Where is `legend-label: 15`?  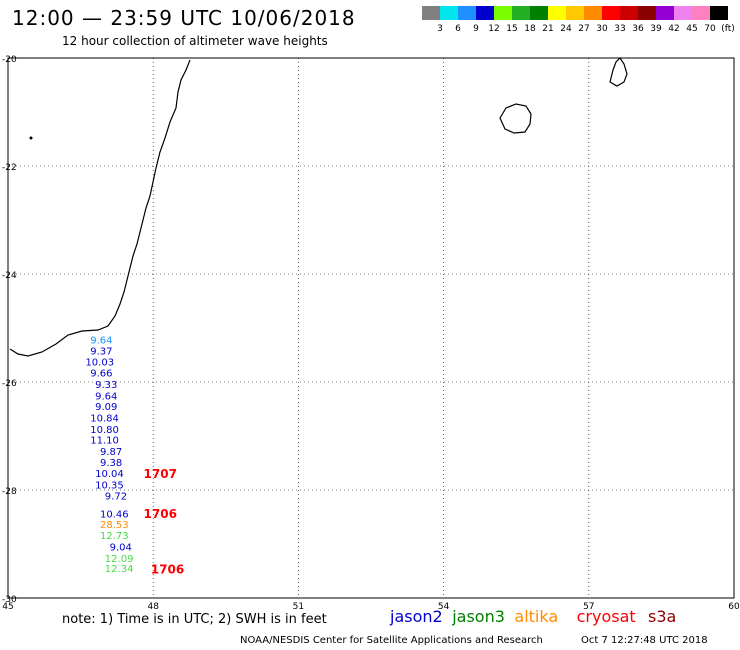 legend-label: 15 is located at coordinates (512, 29).